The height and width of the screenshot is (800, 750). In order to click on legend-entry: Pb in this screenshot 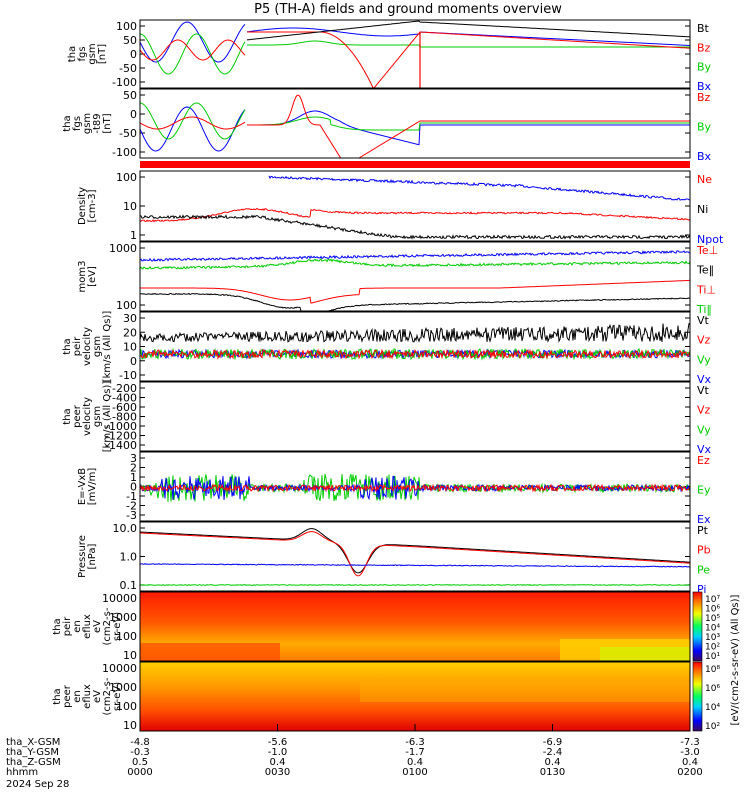, I will do `click(704, 550)`.